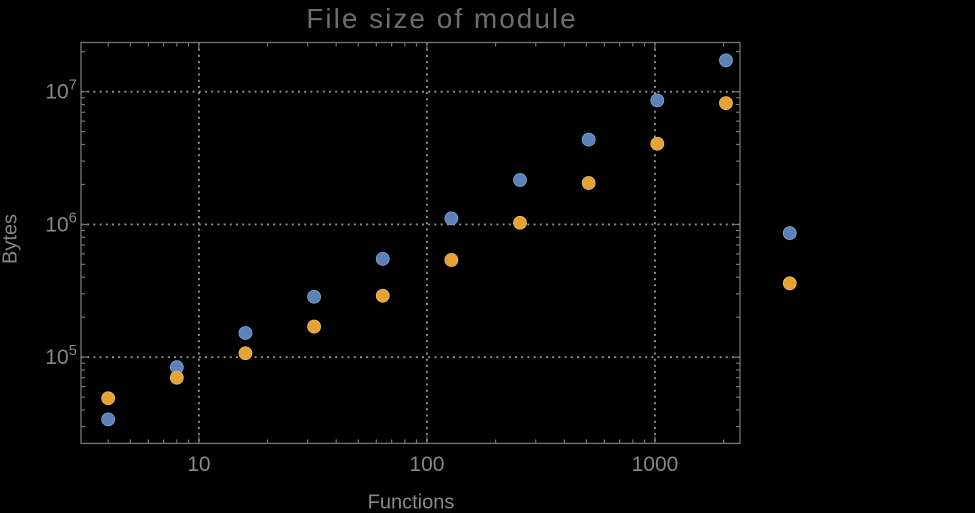  Describe the element at coordinates (61, 355) in the screenshot. I see `y-tick-label: 10⁵` at that location.